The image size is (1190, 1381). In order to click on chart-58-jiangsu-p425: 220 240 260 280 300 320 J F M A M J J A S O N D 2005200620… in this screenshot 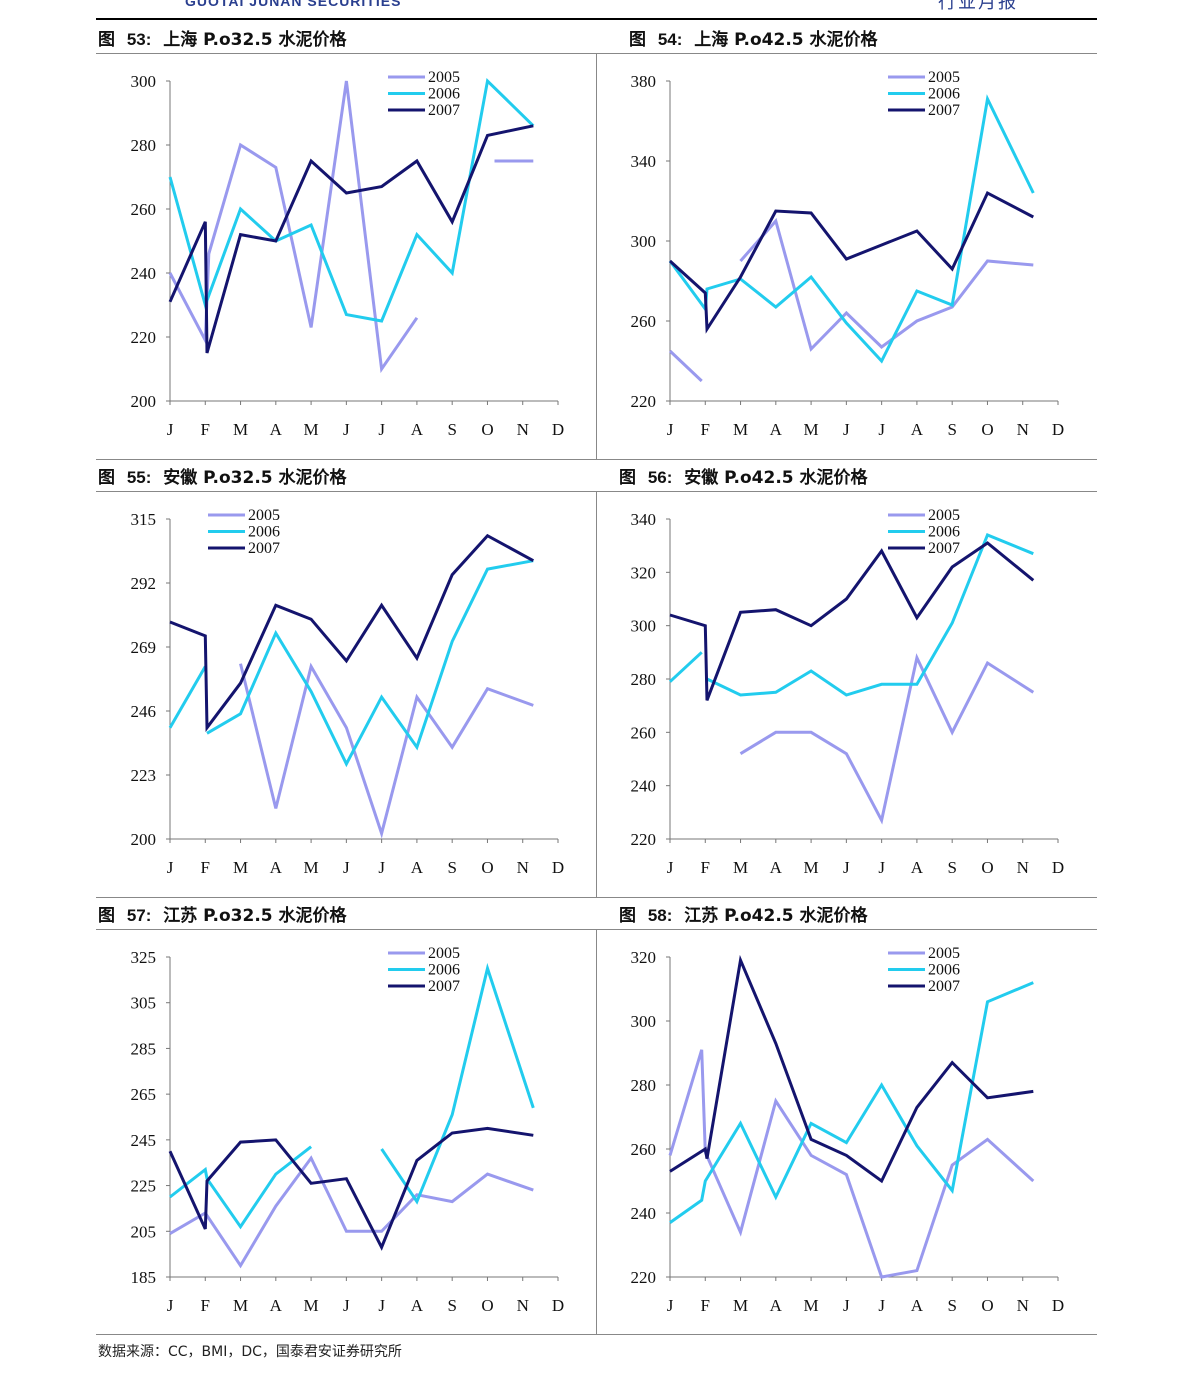, I will do `click(848, 1130)`.